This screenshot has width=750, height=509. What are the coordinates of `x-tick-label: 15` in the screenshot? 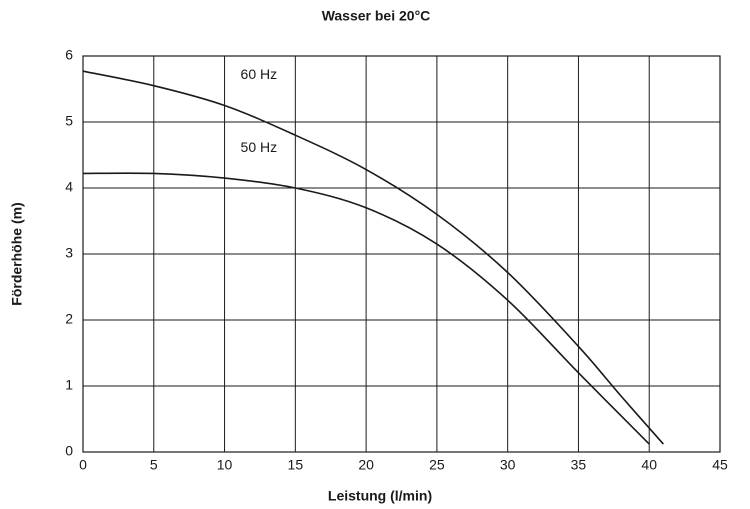 It's located at (296, 465).